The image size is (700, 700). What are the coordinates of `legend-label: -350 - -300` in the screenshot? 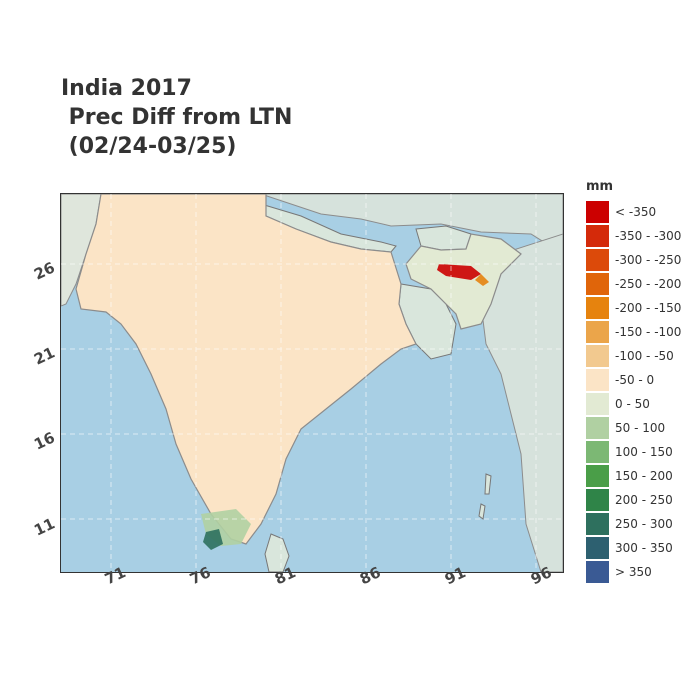 It's located at (648, 236).